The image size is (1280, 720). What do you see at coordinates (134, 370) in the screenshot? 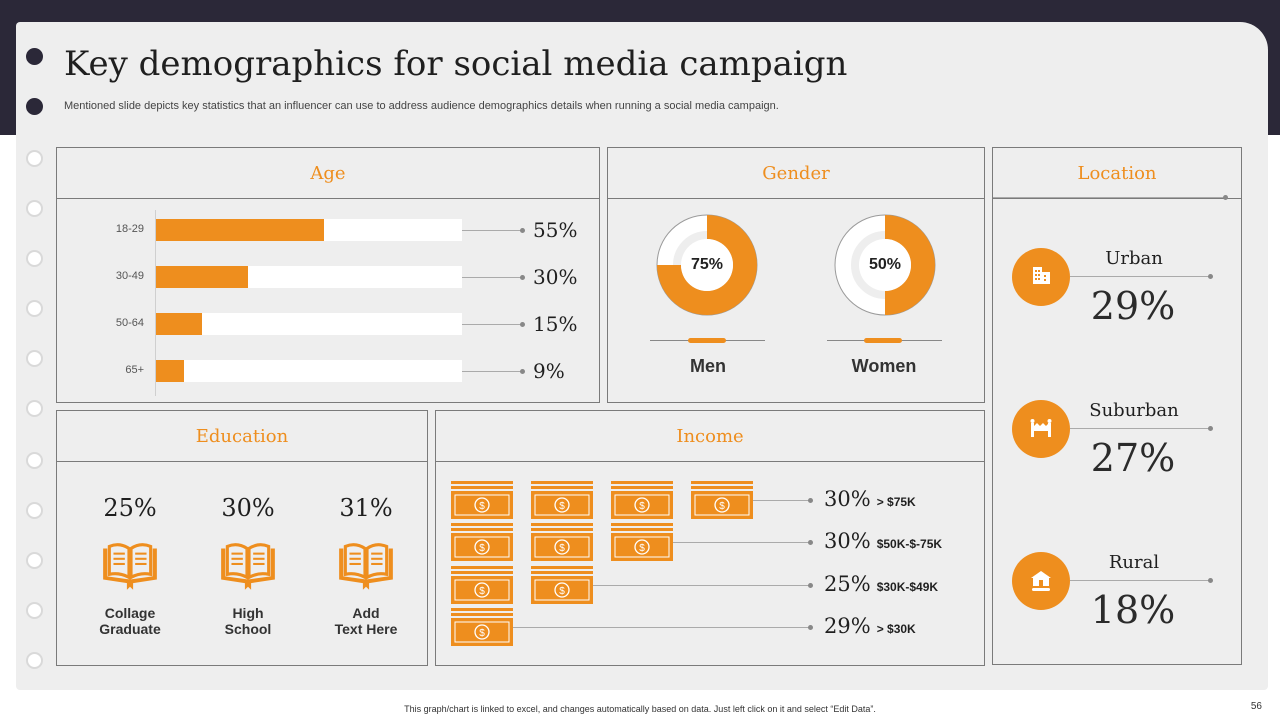
I see `age-category-label: 65+` at bounding box center [134, 370].